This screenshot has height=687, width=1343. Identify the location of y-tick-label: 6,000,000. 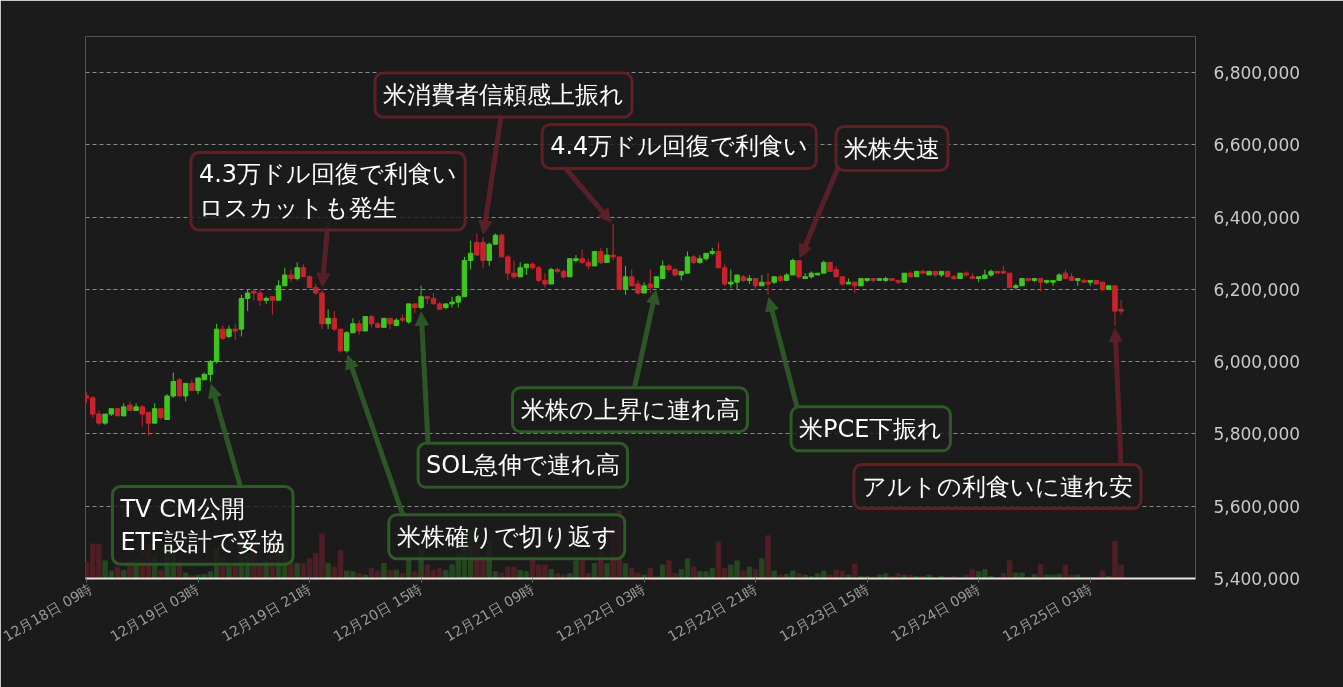
(1257, 362).